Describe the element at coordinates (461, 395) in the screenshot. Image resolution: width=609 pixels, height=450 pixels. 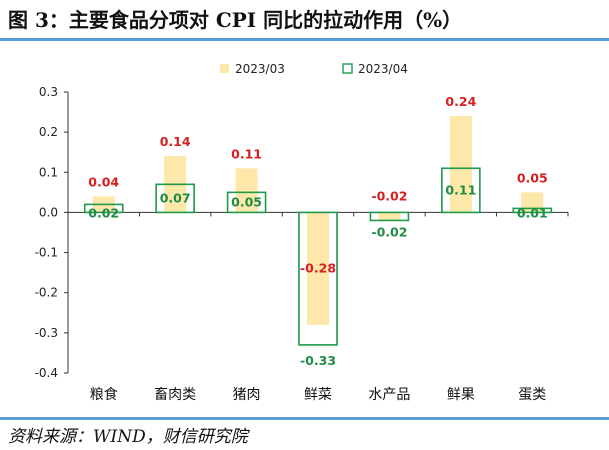
I see `x-category-label: 鲜果` at that location.